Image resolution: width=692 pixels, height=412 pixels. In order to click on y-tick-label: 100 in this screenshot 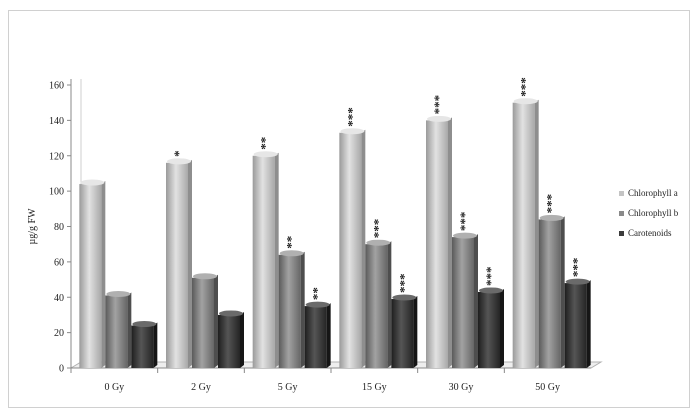, I will do `click(56, 192)`.